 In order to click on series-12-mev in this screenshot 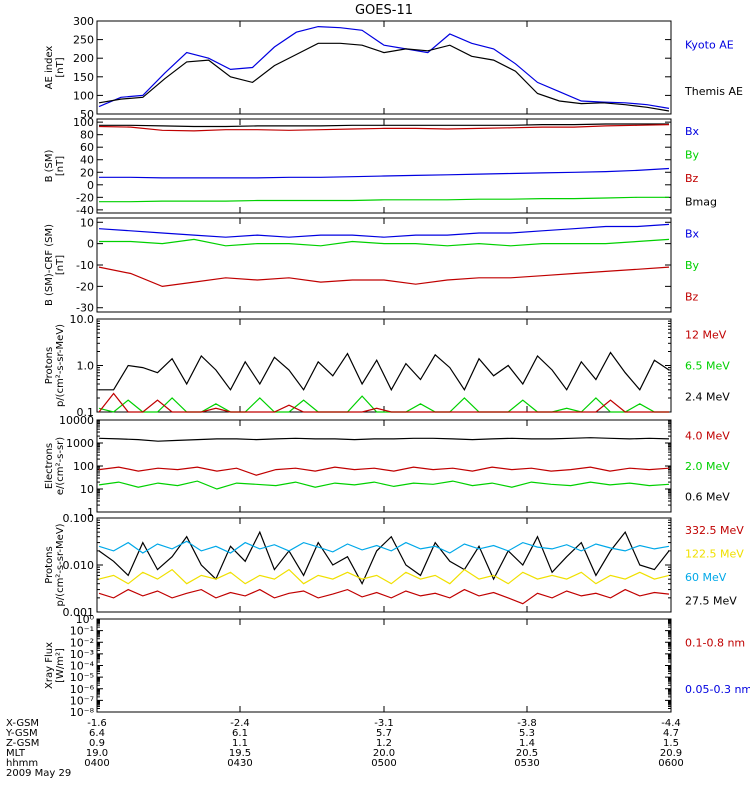, I will do `click(383, 402)`.